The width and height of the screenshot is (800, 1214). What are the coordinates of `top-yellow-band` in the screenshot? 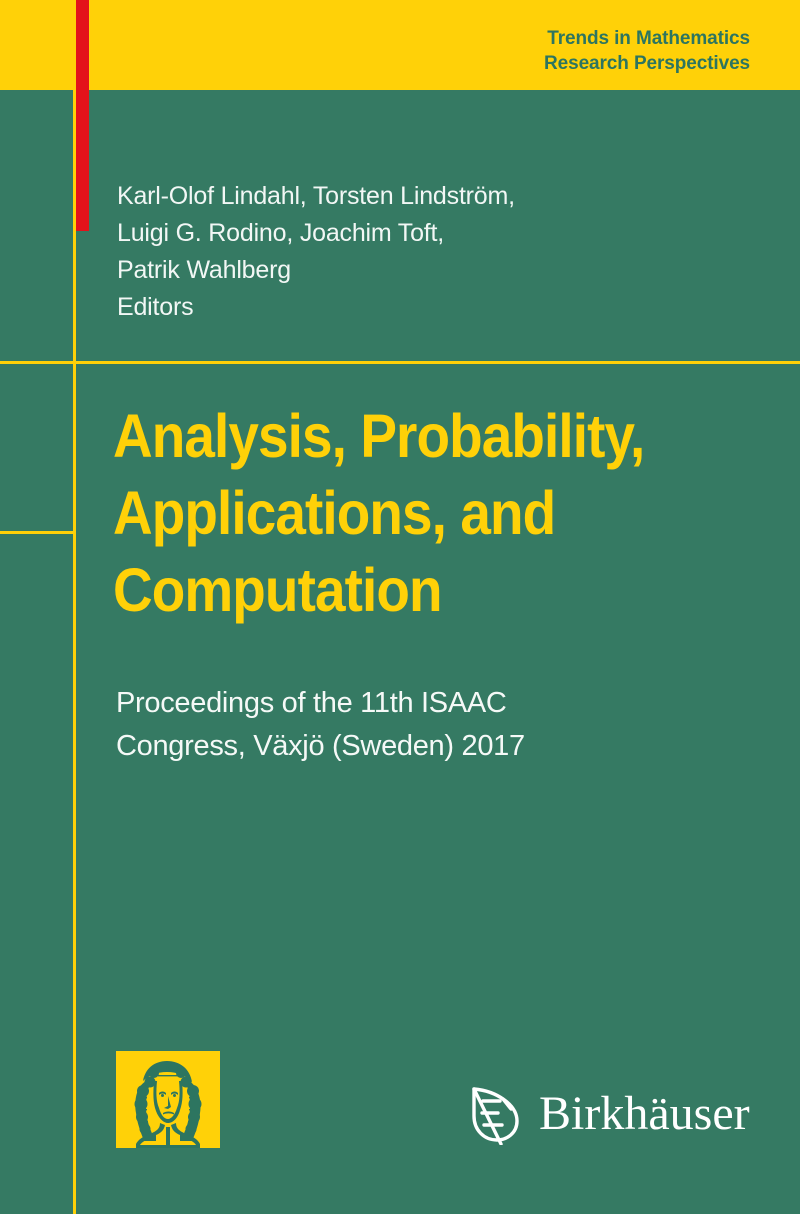 It's located at (400, 45).